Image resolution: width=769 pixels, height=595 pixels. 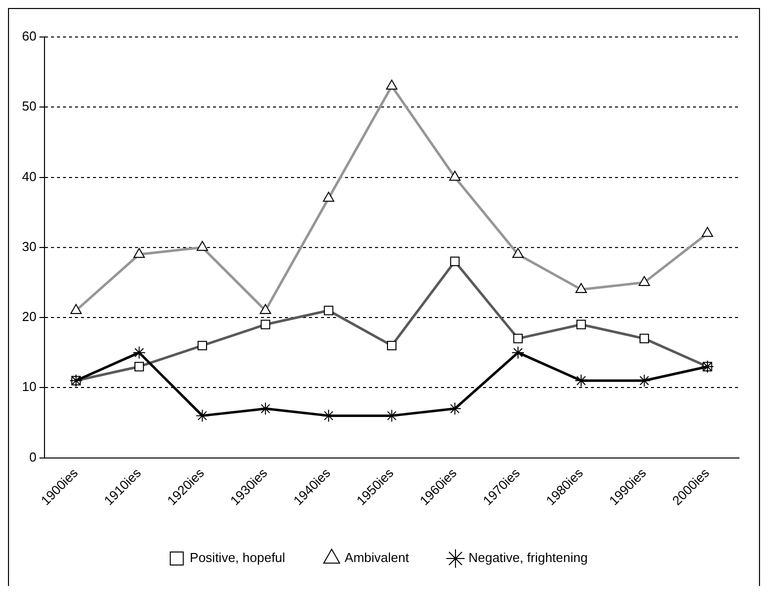 What do you see at coordinates (29, 386) in the screenshot?
I see `y-tick-label: 10` at bounding box center [29, 386].